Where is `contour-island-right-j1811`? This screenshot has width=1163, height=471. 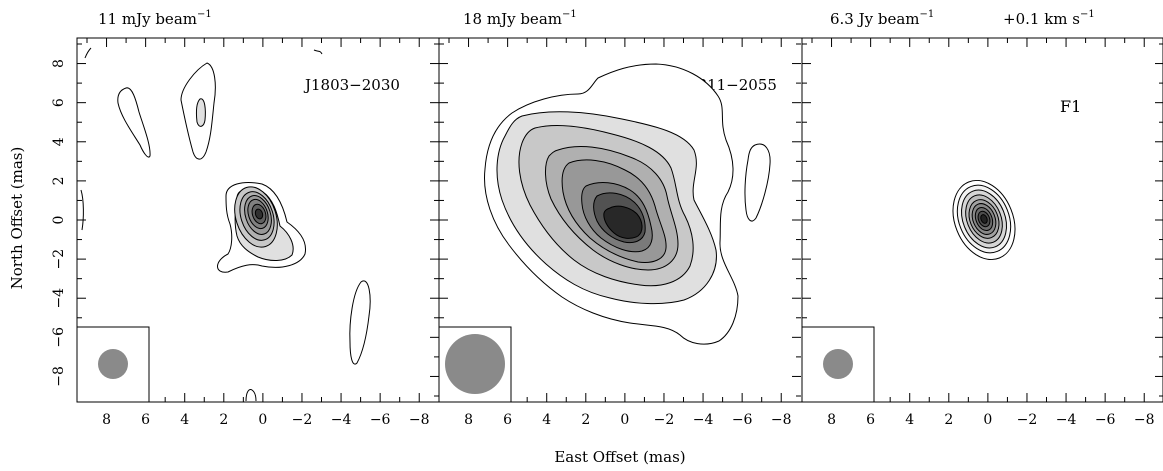
contour-island-right-j1811 is located at coordinates (757, 182).